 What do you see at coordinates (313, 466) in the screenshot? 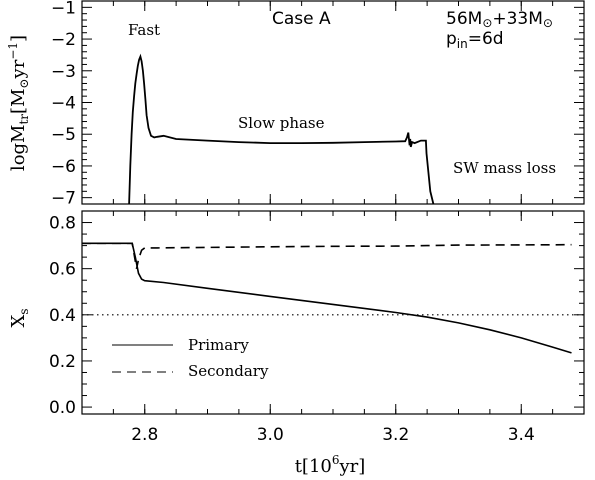
I see `xlabel-base: t[10` at bounding box center [313, 466].